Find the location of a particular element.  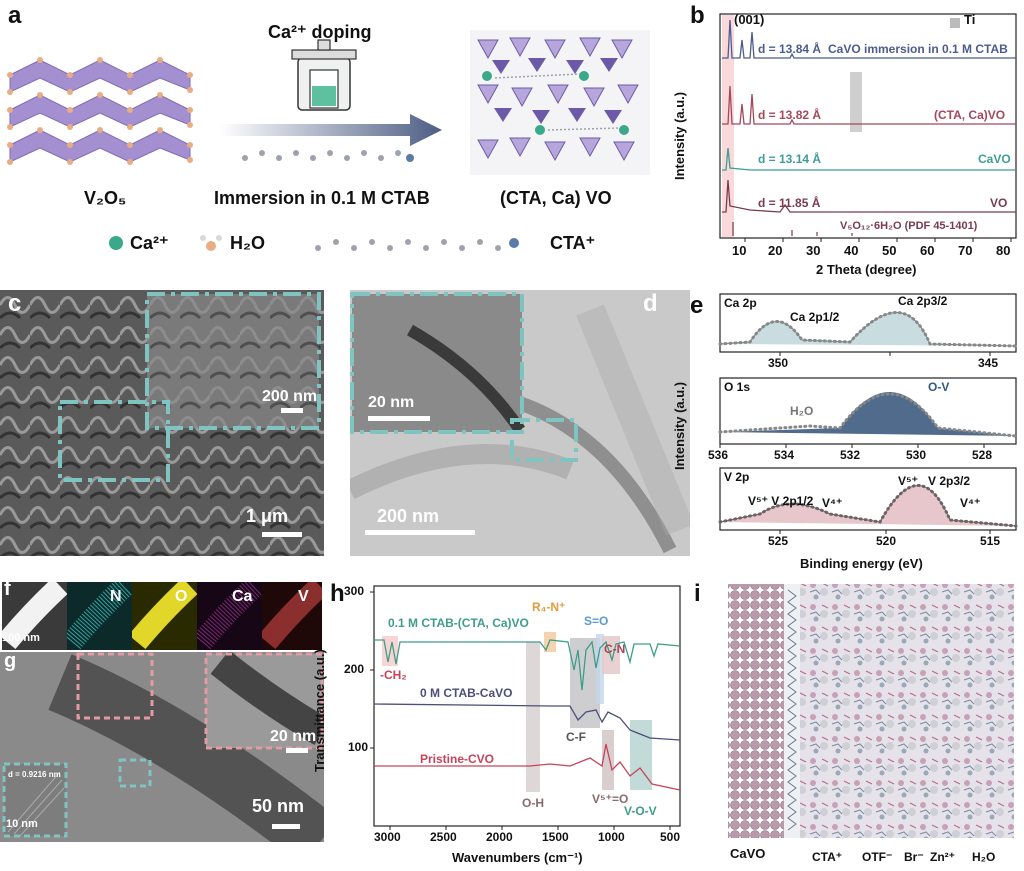

e-v-label-2: V⁴⁺ is located at coordinates (832, 503).